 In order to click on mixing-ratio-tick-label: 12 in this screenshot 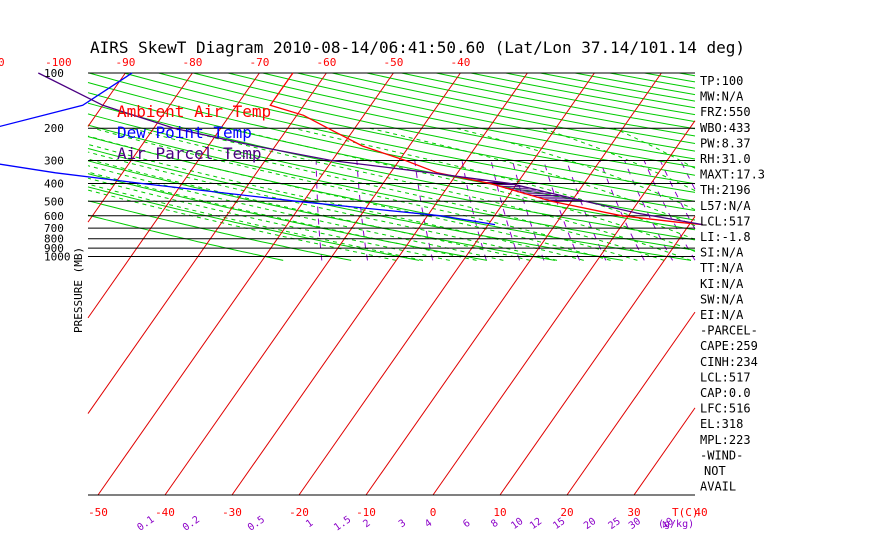, I will do `click(536, 524)`.